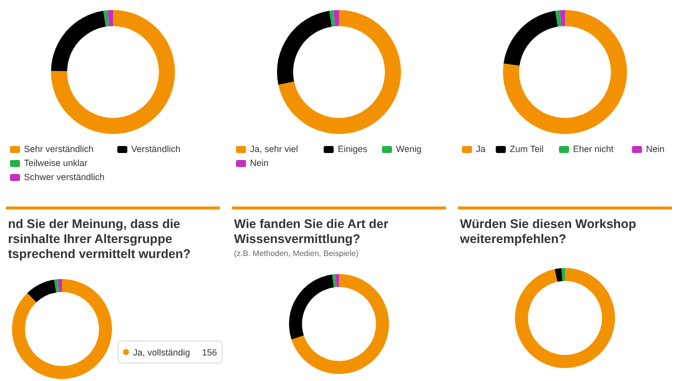  I want to click on chart-title: Wie fanden Sie die Art der Wissensvermittlung?, so click(311, 231).